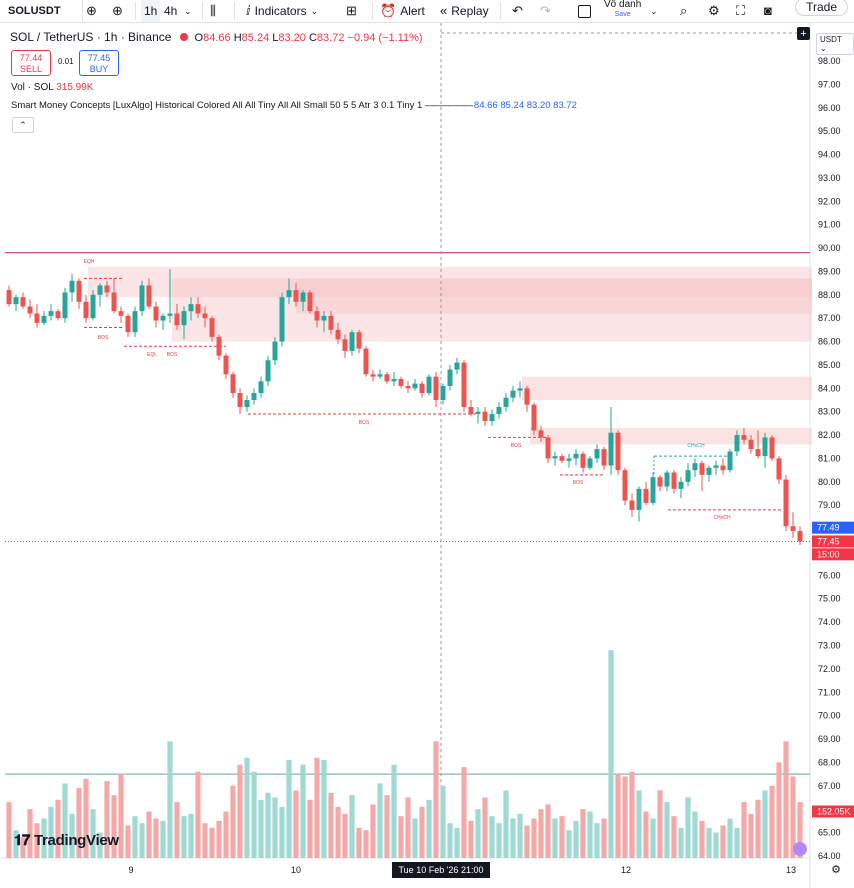 This screenshot has width=854, height=888. What do you see at coordinates (835, 44) in the screenshot?
I see `currency-selector: USDT ⌄` at bounding box center [835, 44].